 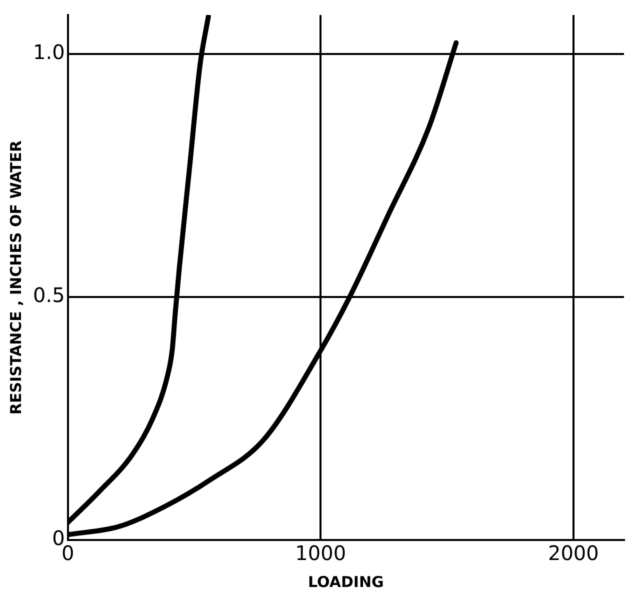 What do you see at coordinates (320, 553) in the screenshot?
I see `x-tick-label: 1000` at bounding box center [320, 553].